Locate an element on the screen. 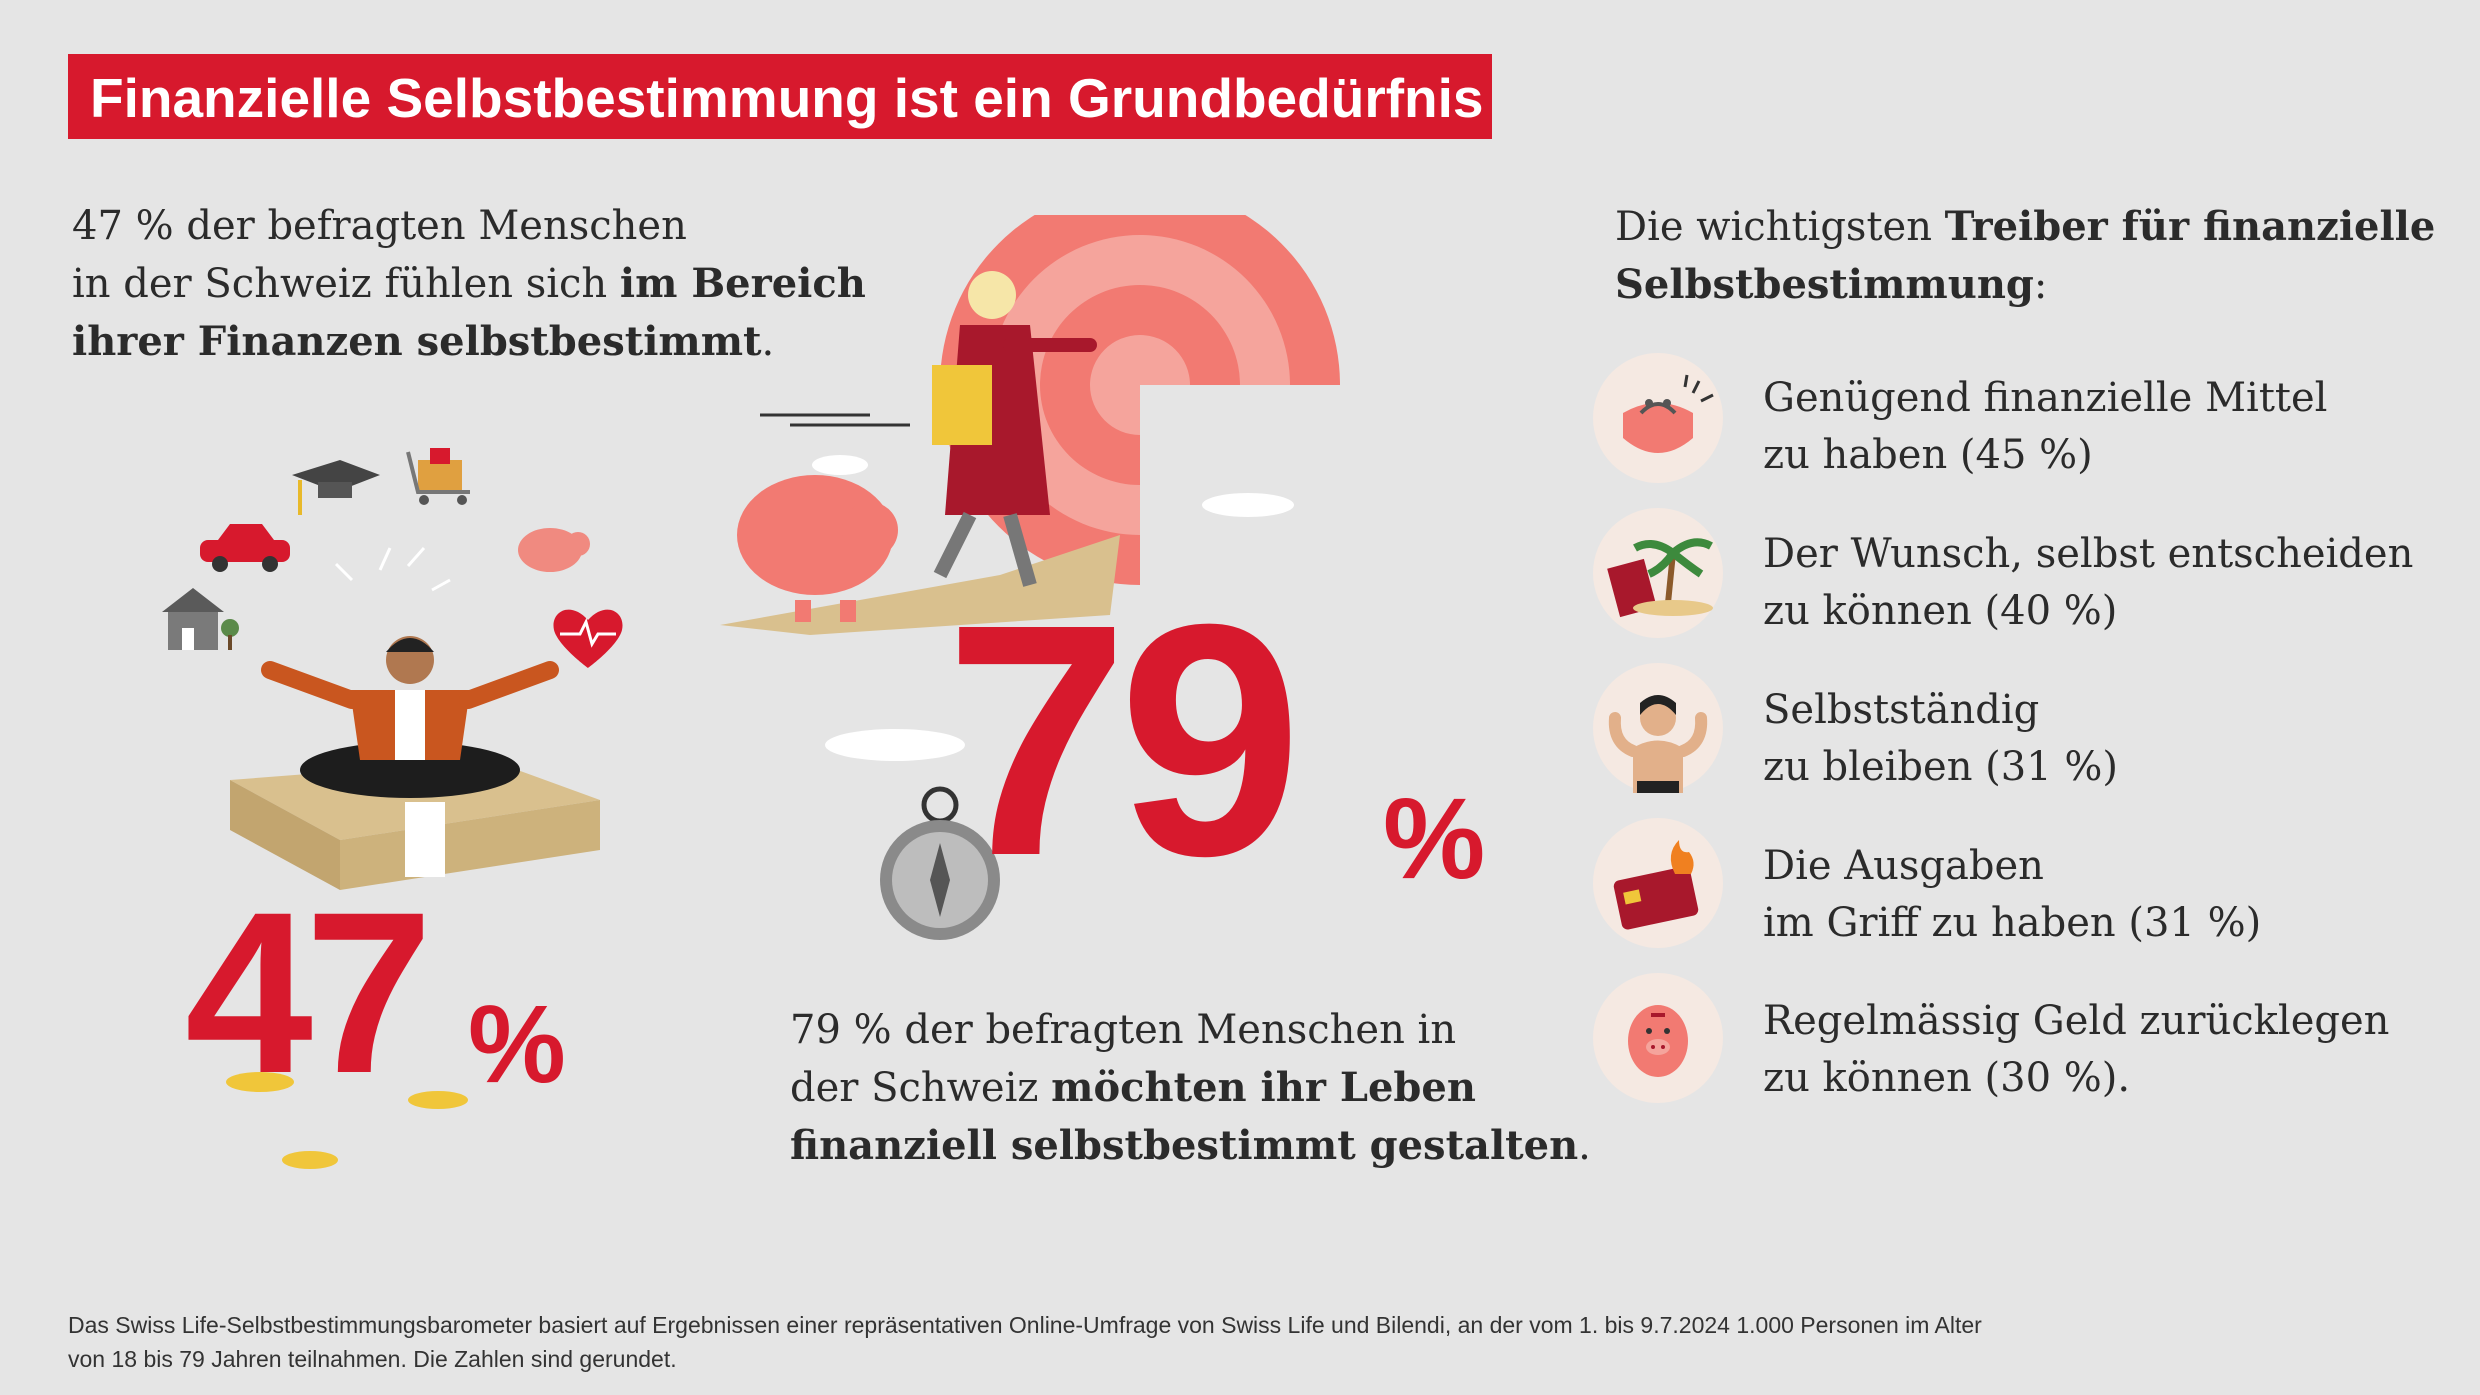 This screenshot has width=2480, height=1395. walking-person is located at coordinates (1014, 429).